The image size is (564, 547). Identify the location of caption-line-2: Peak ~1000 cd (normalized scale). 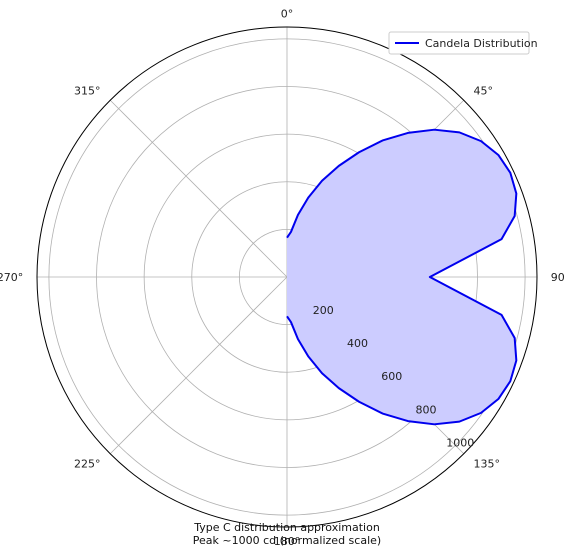
(287, 540).